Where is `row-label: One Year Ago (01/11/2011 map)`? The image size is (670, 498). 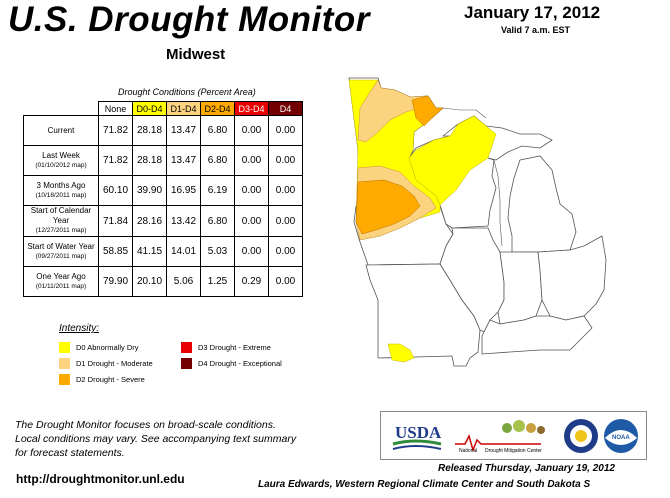
row-label: One Year Ago (01/11/2011 map) is located at coordinates (61, 281).